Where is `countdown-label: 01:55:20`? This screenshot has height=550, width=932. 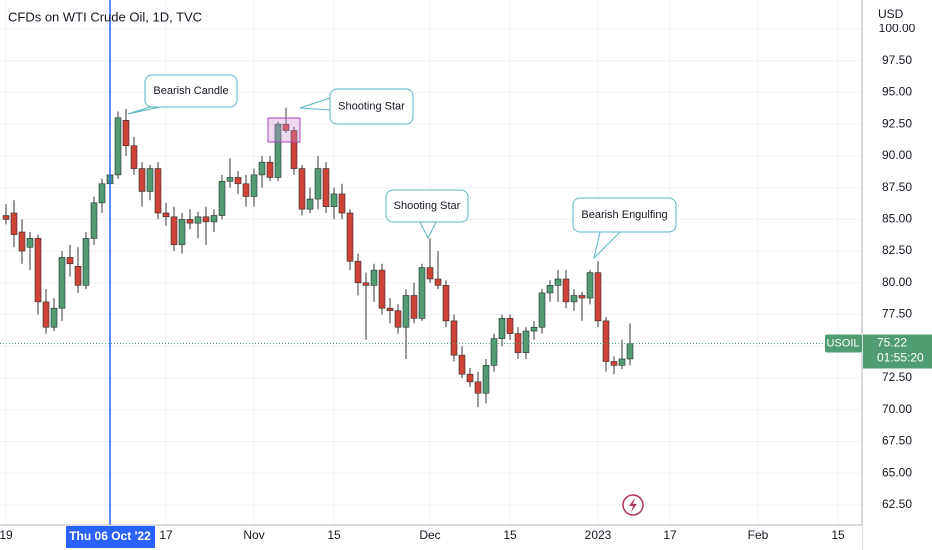 countdown-label: 01:55:20 is located at coordinates (900, 358).